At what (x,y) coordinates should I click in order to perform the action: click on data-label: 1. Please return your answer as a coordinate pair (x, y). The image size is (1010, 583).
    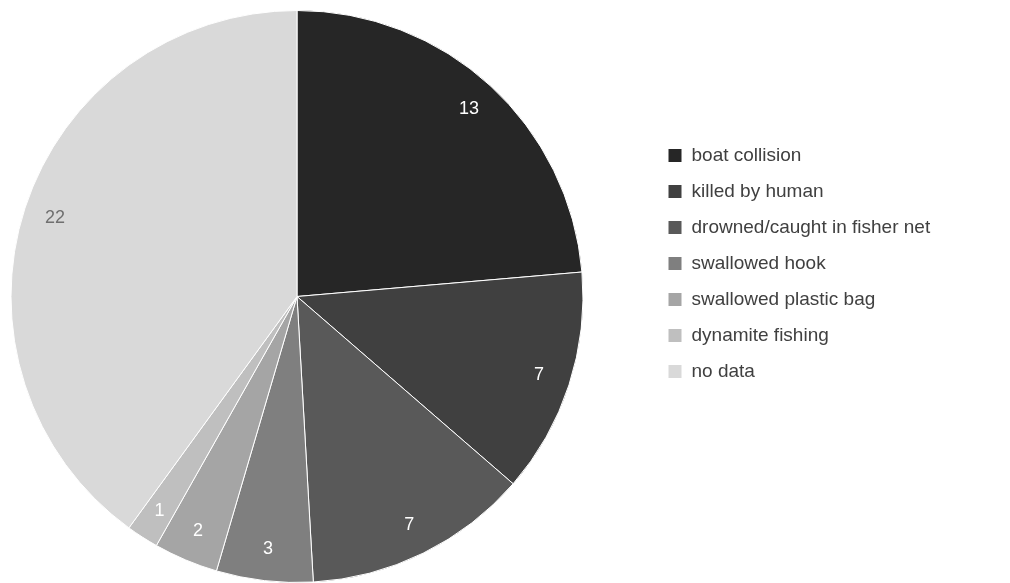
    Looking at the image, I should click on (159, 509).